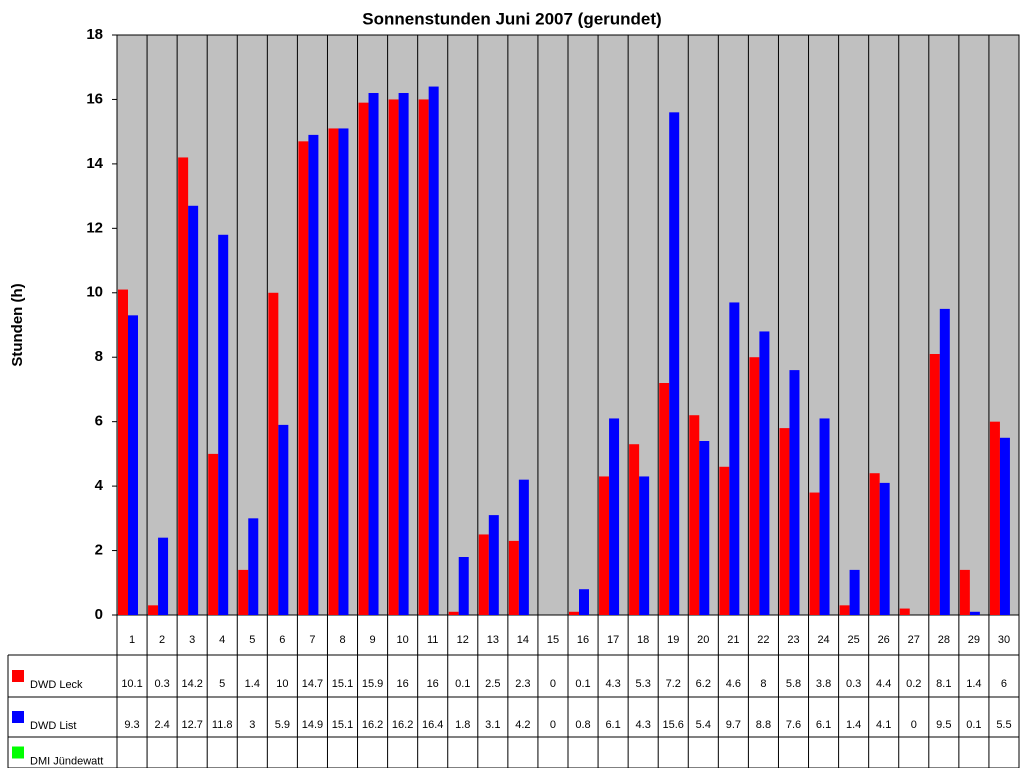 The height and width of the screenshot is (768, 1024). What do you see at coordinates (403, 684) in the screenshot?
I see `table-value: 16` at bounding box center [403, 684].